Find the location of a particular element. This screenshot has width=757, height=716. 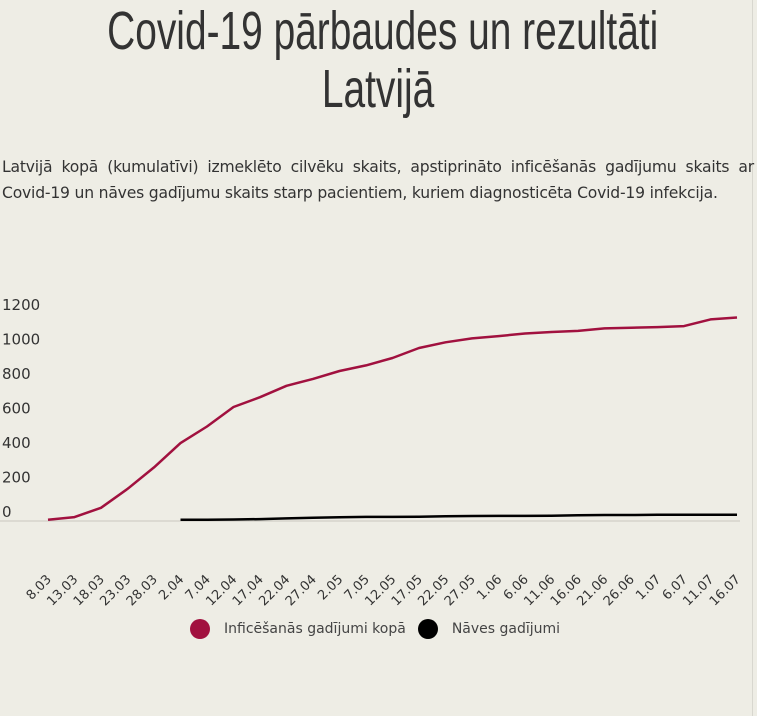

x-tick-label: 26.06 is located at coordinates (619, 590).